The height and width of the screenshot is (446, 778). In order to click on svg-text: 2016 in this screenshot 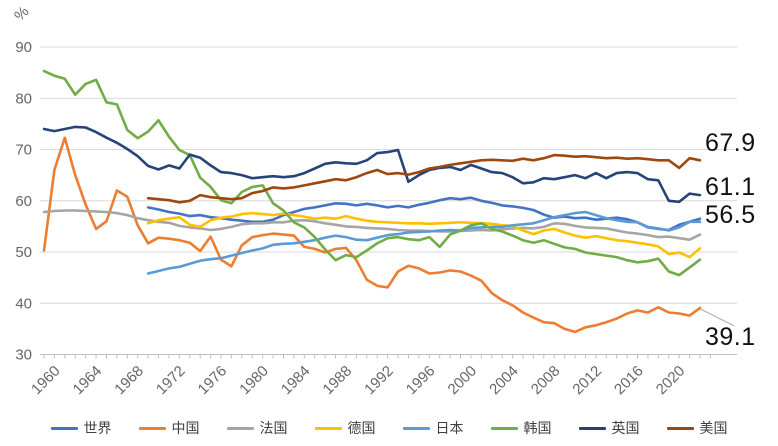, I will do `click(629, 381)`.